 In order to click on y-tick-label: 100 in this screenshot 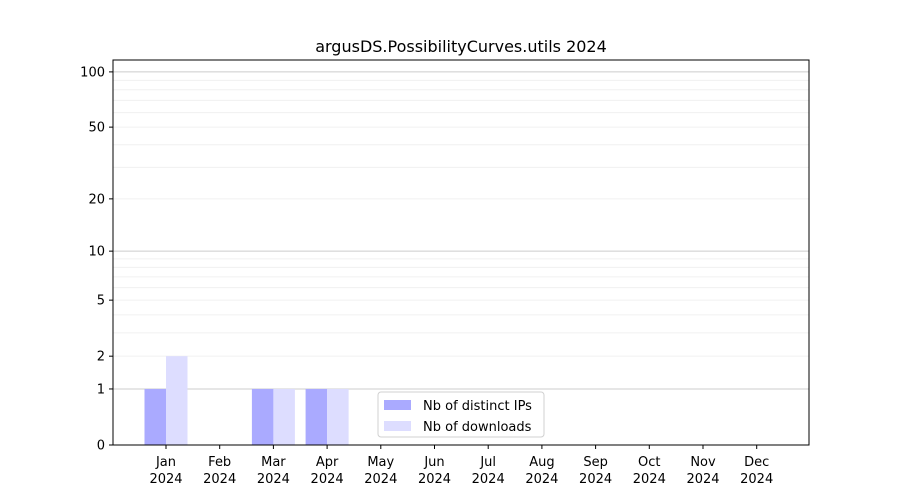, I will do `click(92, 72)`.